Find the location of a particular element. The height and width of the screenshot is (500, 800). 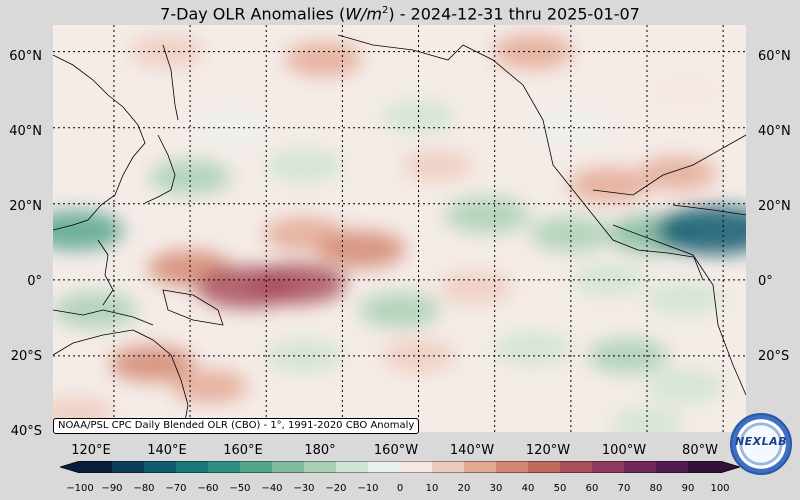

colorbar-tick-label: −100 is located at coordinates (80, 488).